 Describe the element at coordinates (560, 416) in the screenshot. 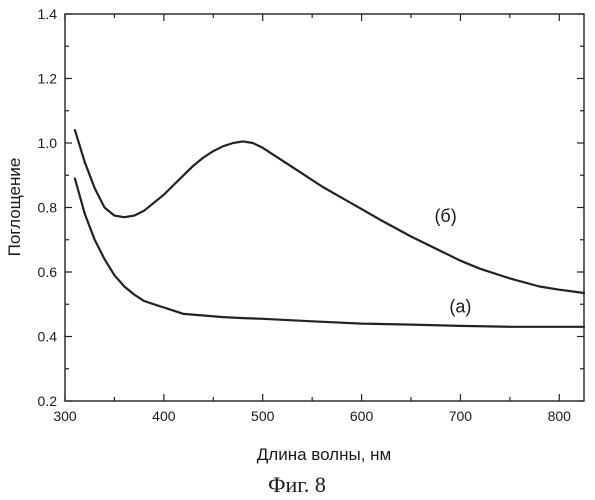

I see `x-tick-label: 800` at that location.